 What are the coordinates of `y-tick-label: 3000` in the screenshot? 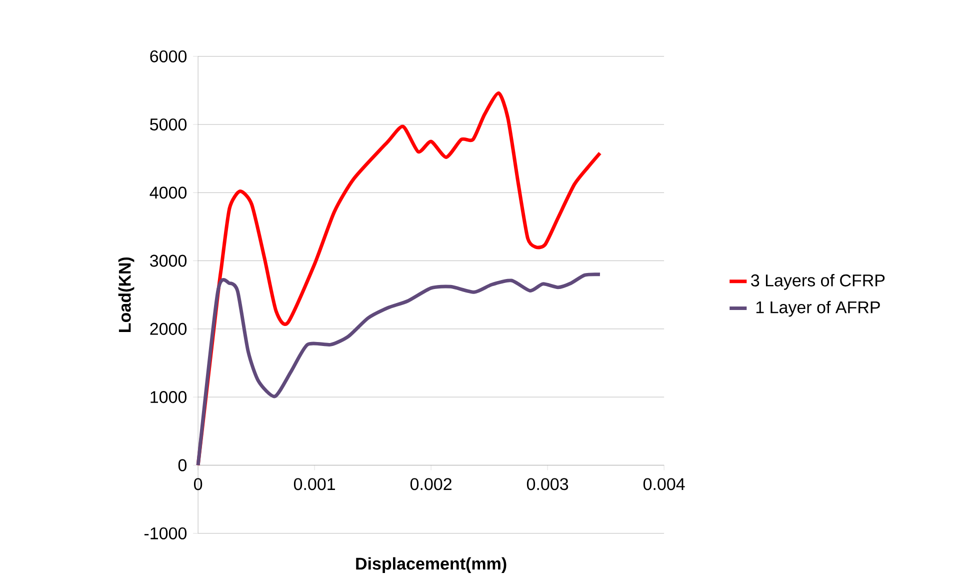 It's located at (168, 260).